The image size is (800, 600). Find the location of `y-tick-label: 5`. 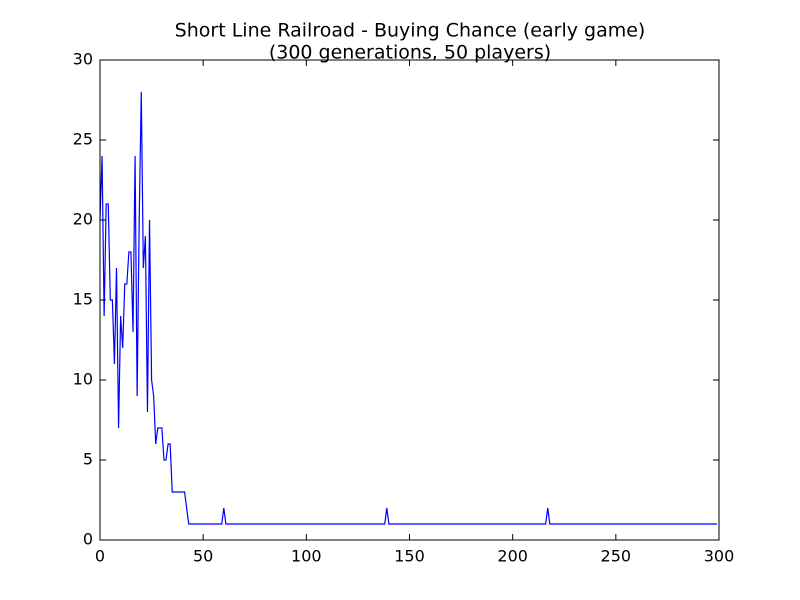

y-tick-label: 5 is located at coordinates (88, 459).